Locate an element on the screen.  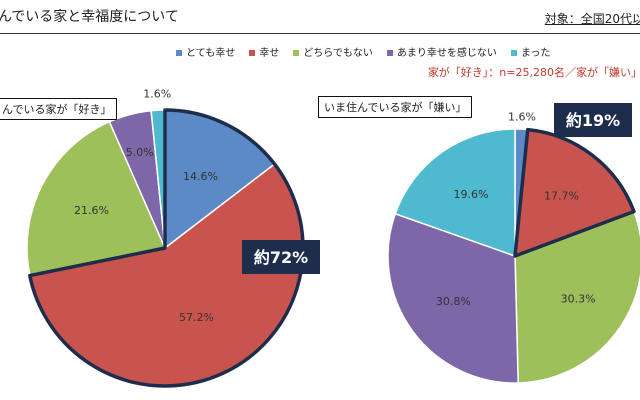
pie2-highlight-outline is located at coordinates (574, 192).